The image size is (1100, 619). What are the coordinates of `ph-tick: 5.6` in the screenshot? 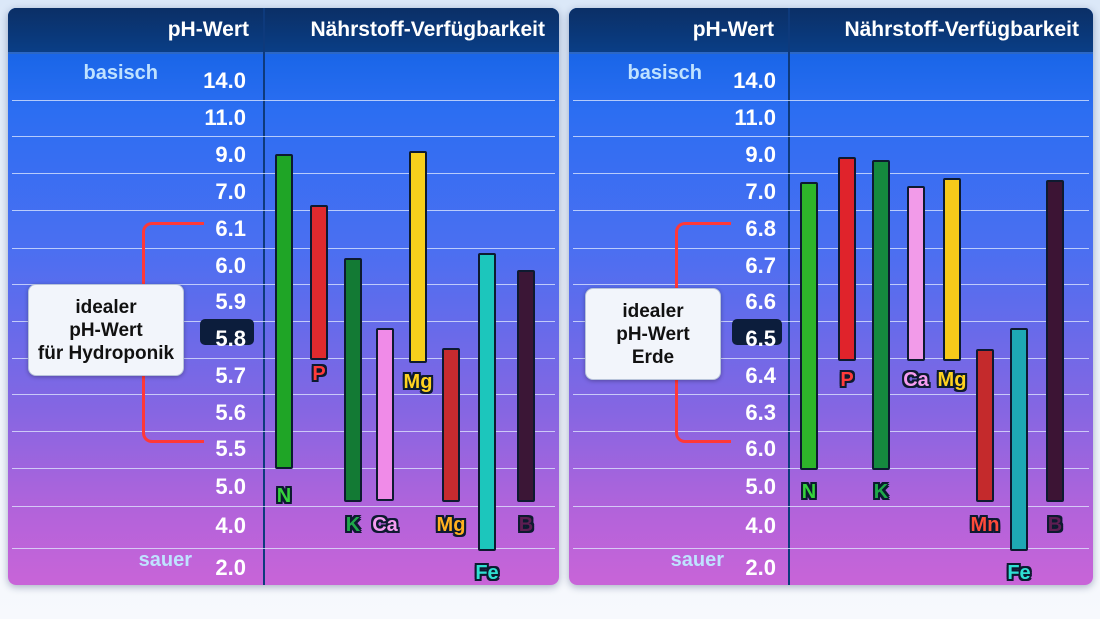 It's located at (230, 412).